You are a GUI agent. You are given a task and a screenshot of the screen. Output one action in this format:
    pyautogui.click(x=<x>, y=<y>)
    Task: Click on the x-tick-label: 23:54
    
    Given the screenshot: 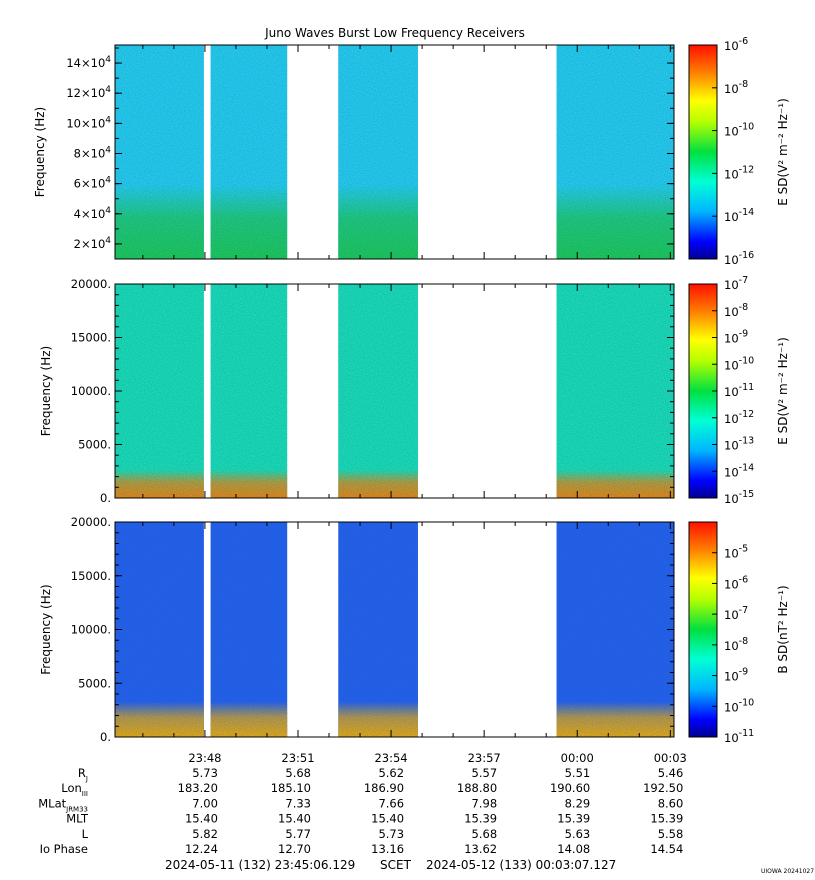 What is the action you would take?
    pyautogui.click(x=390, y=758)
    